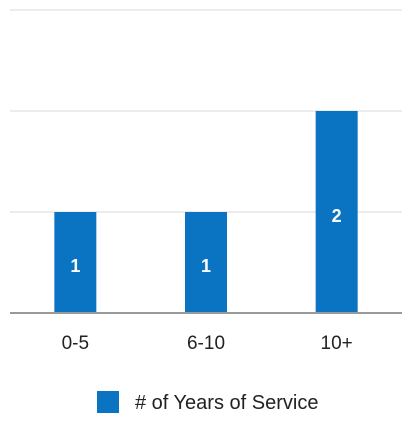 The height and width of the screenshot is (437, 412). I want to click on legend-label: # of Years of Service, so click(226, 403).